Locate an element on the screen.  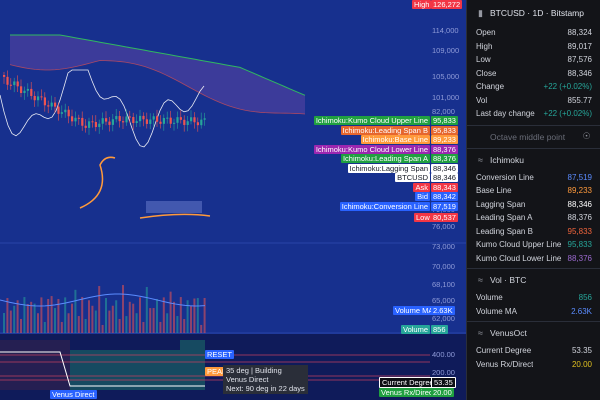
indicator-label-value: 87,519 is located at coordinates (444, 206).